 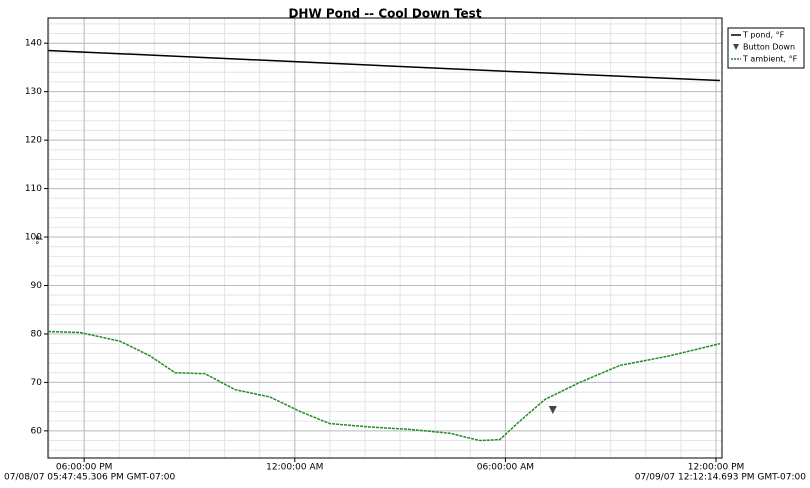 What do you see at coordinates (37, 334) in the screenshot?
I see `y-tick-label: 80` at bounding box center [37, 334].